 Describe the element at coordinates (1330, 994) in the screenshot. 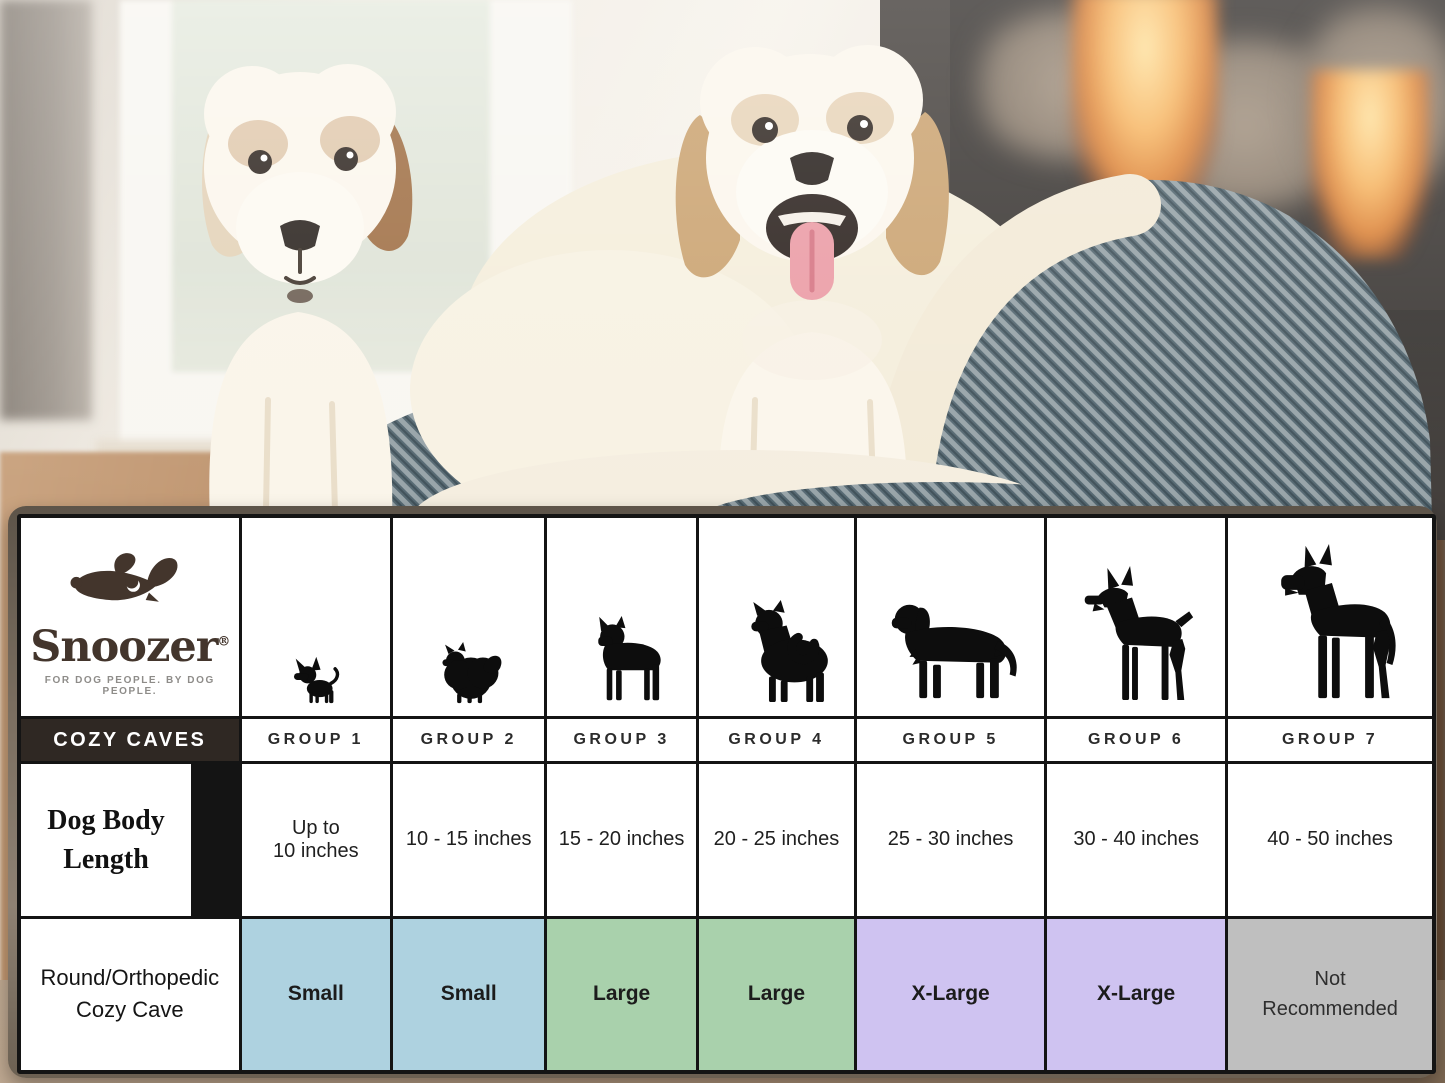

I see `group-7-size: Not Recommended` at that location.